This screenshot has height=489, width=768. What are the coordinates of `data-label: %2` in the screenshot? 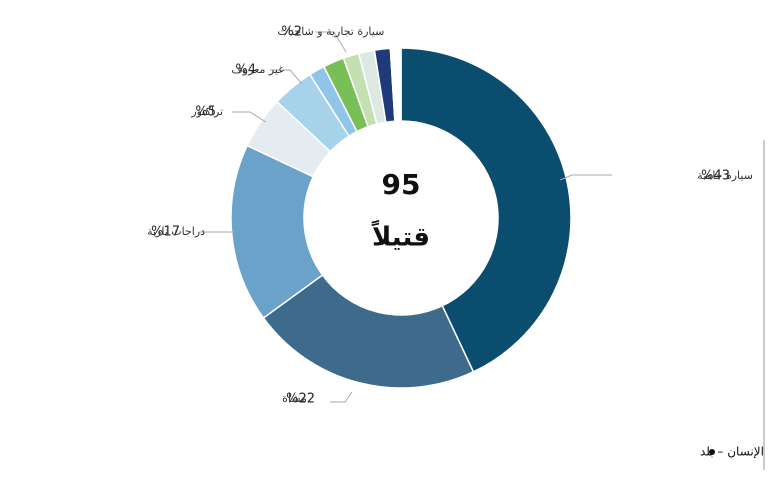 It's located at (291, 32).